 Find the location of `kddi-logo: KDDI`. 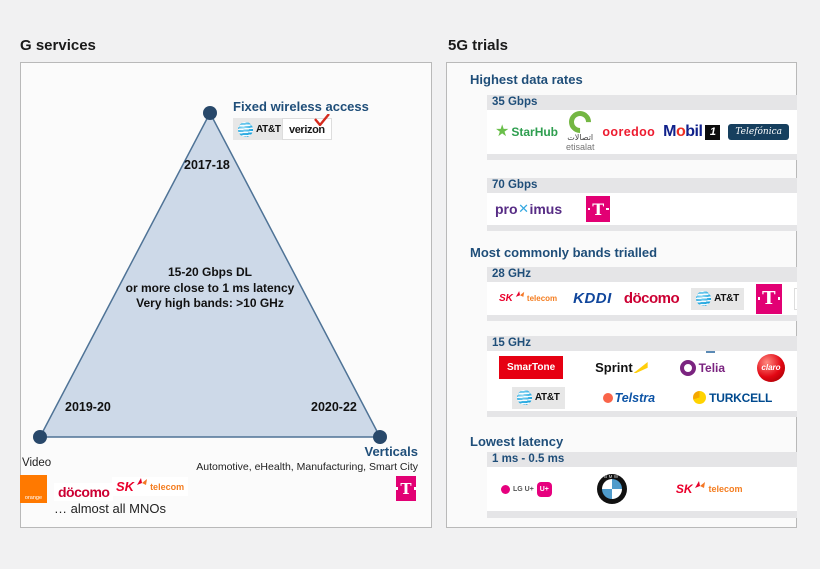

kddi-logo: KDDI is located at coordinates (592, 298).